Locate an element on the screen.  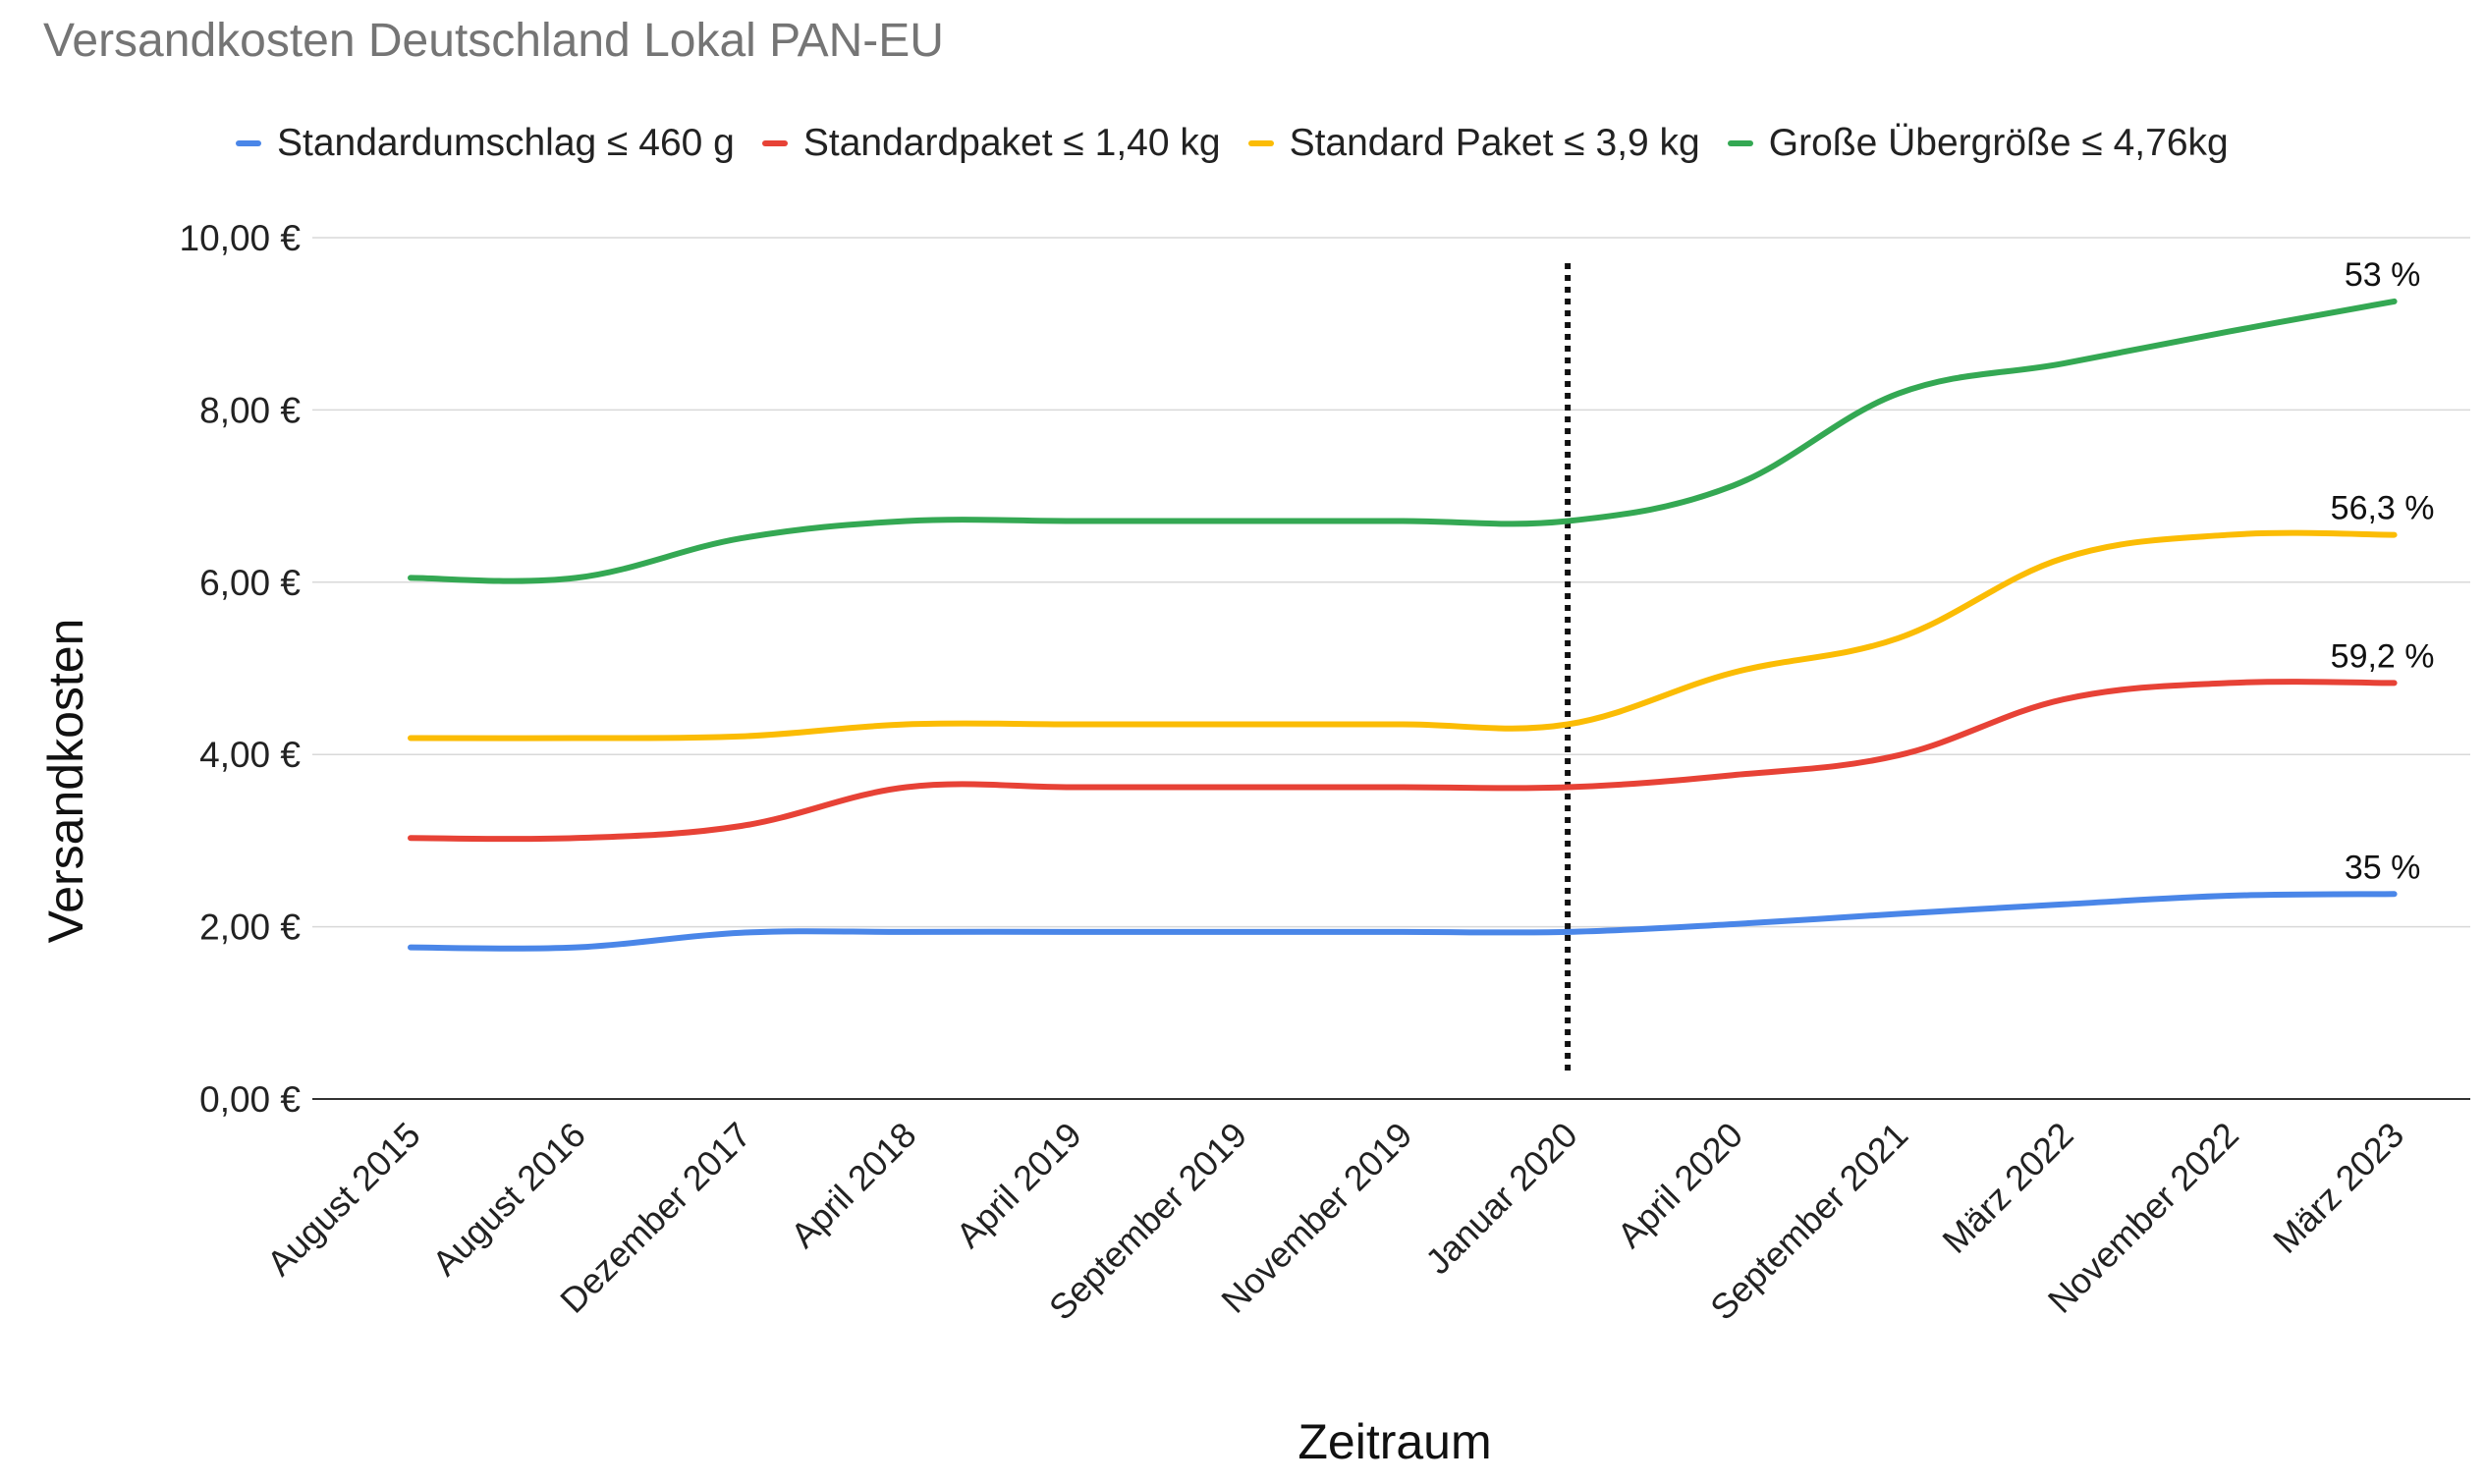
end-label-3: 53 % is located at coordinates (2383, 275).